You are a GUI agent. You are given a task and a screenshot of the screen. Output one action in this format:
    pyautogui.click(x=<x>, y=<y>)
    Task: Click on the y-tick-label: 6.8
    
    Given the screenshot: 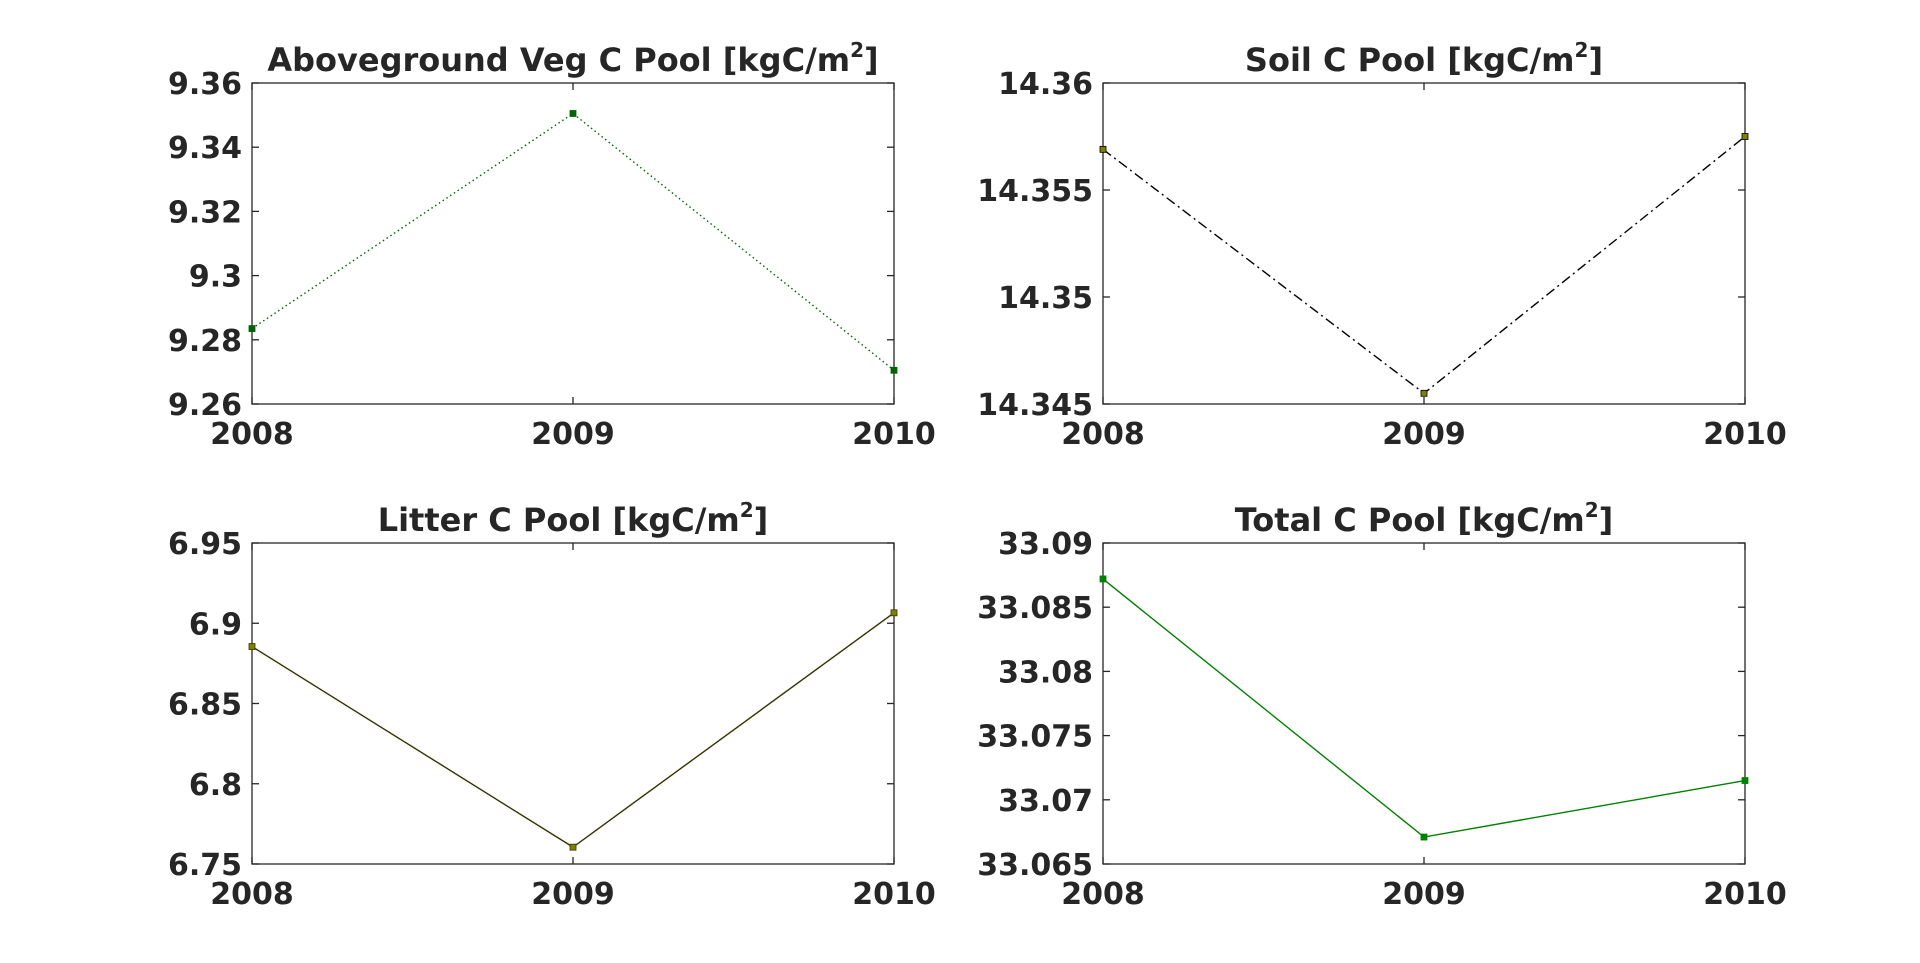 What is the action you would take?
    pyautogui.click(x=215, y=785)
    